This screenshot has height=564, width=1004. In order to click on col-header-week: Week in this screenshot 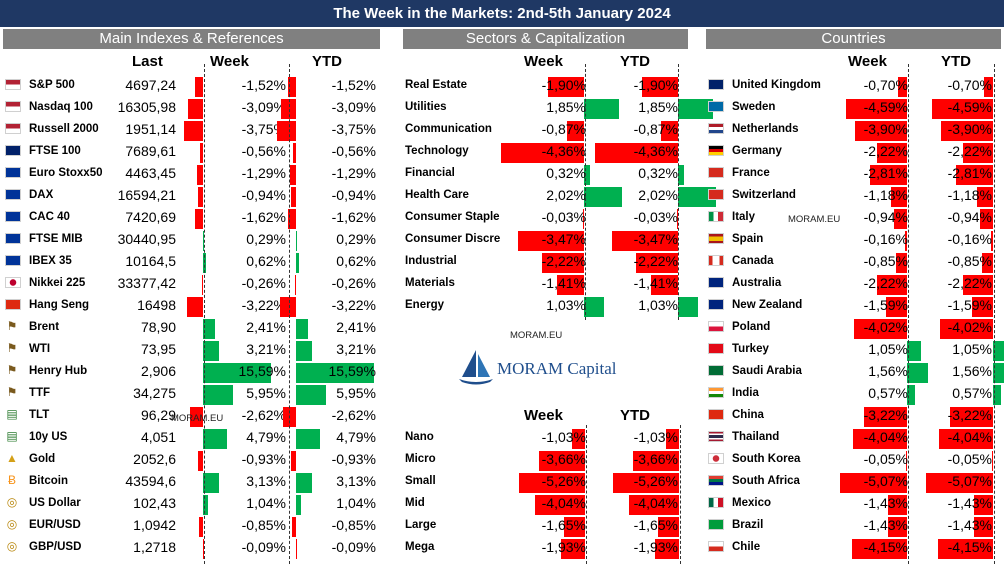, I will do `click(229, 61)`.